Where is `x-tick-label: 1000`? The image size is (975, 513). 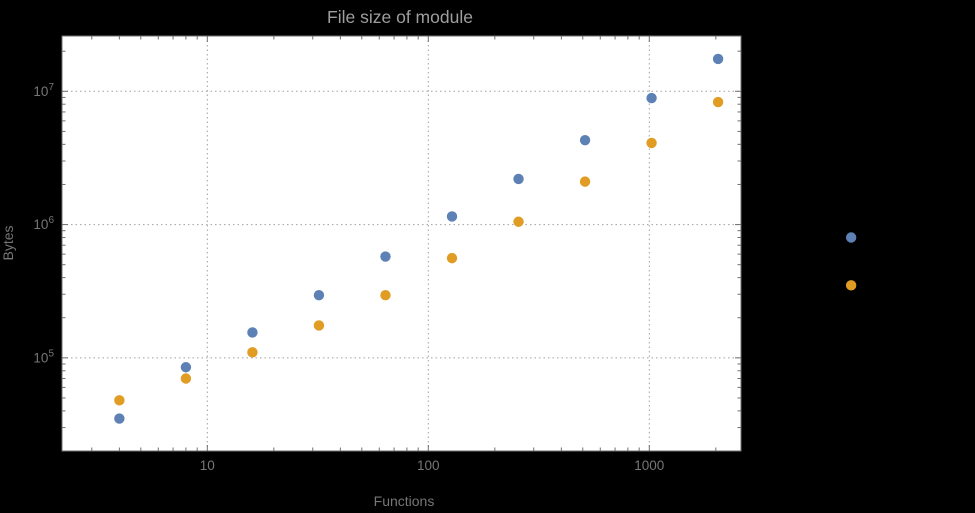
x-tick-label: 1000 is located at coordinates (649, 465).